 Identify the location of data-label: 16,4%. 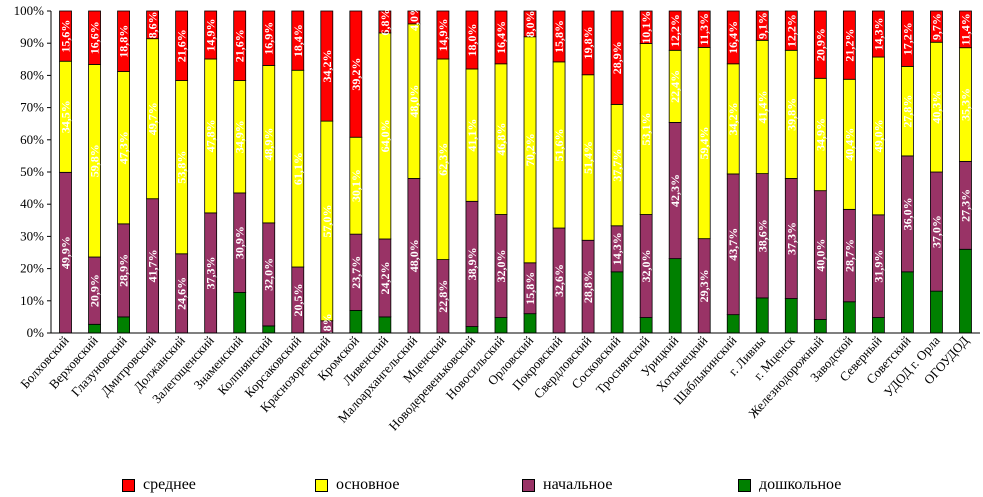
(733, 37).